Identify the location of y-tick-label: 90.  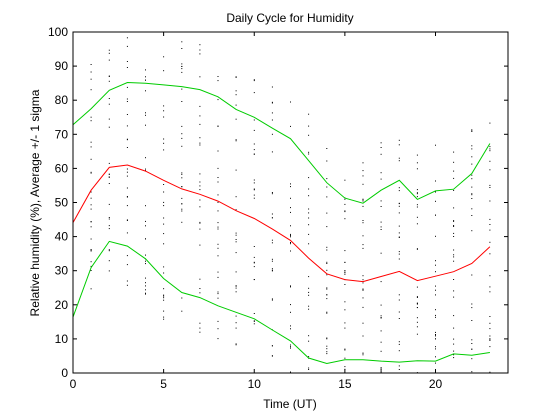
(62, 66).